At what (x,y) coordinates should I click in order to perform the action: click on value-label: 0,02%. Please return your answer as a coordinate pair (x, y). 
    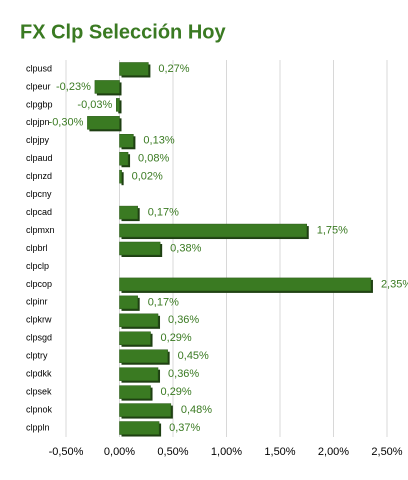
    Looking at the image, I should click on (147, 177).